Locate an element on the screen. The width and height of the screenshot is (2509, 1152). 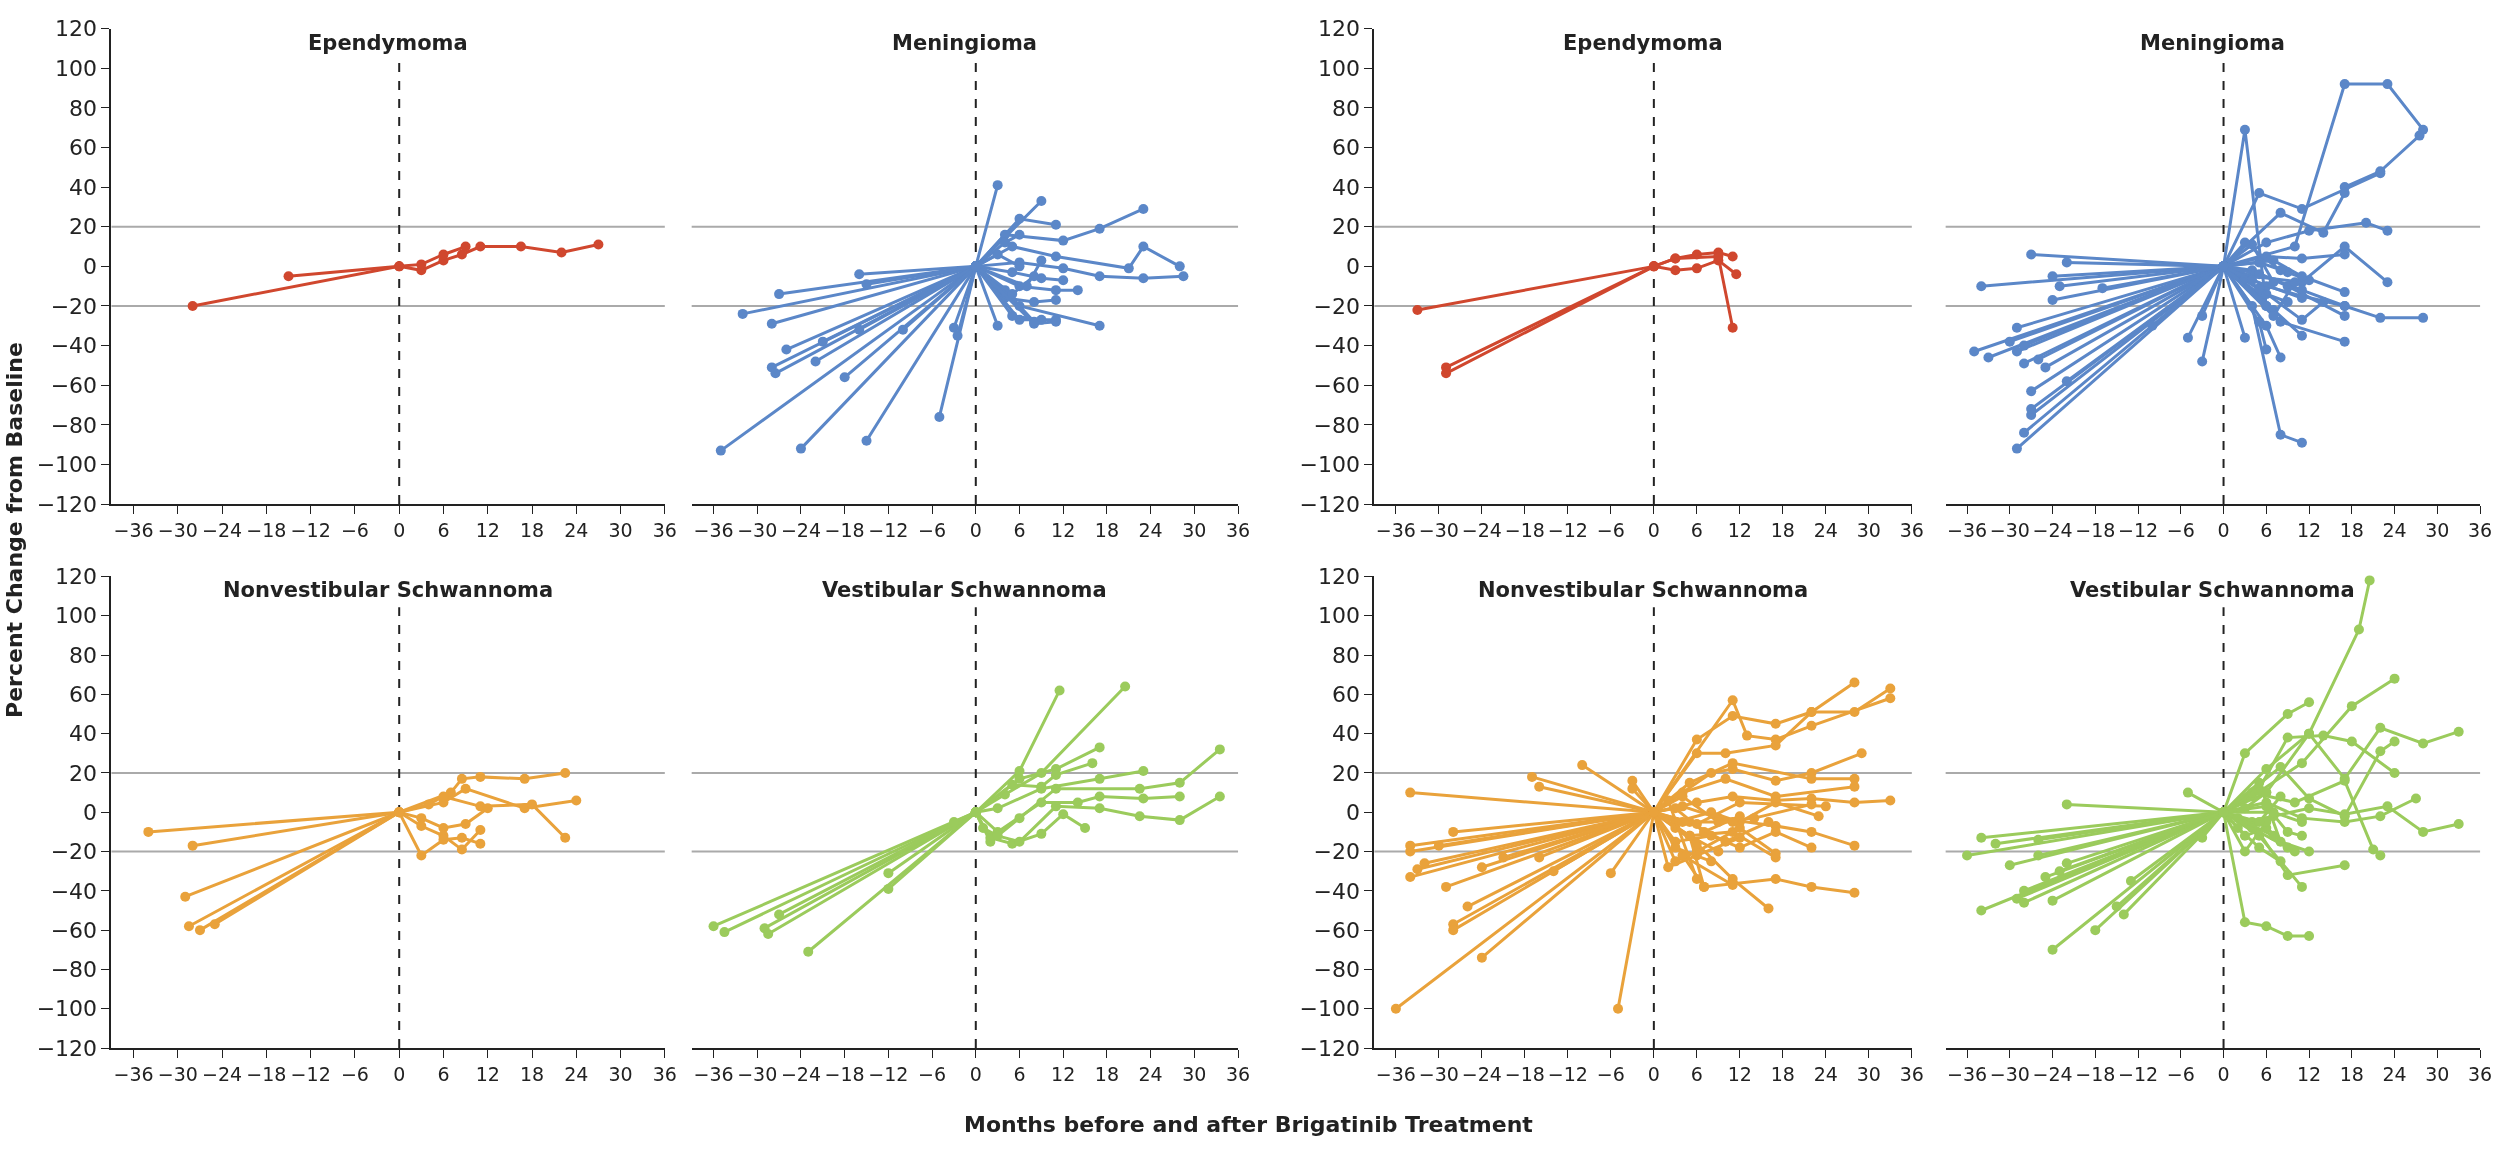
chart-title: Nonvestibular Schwannoma is located at coordinates (388, 590).